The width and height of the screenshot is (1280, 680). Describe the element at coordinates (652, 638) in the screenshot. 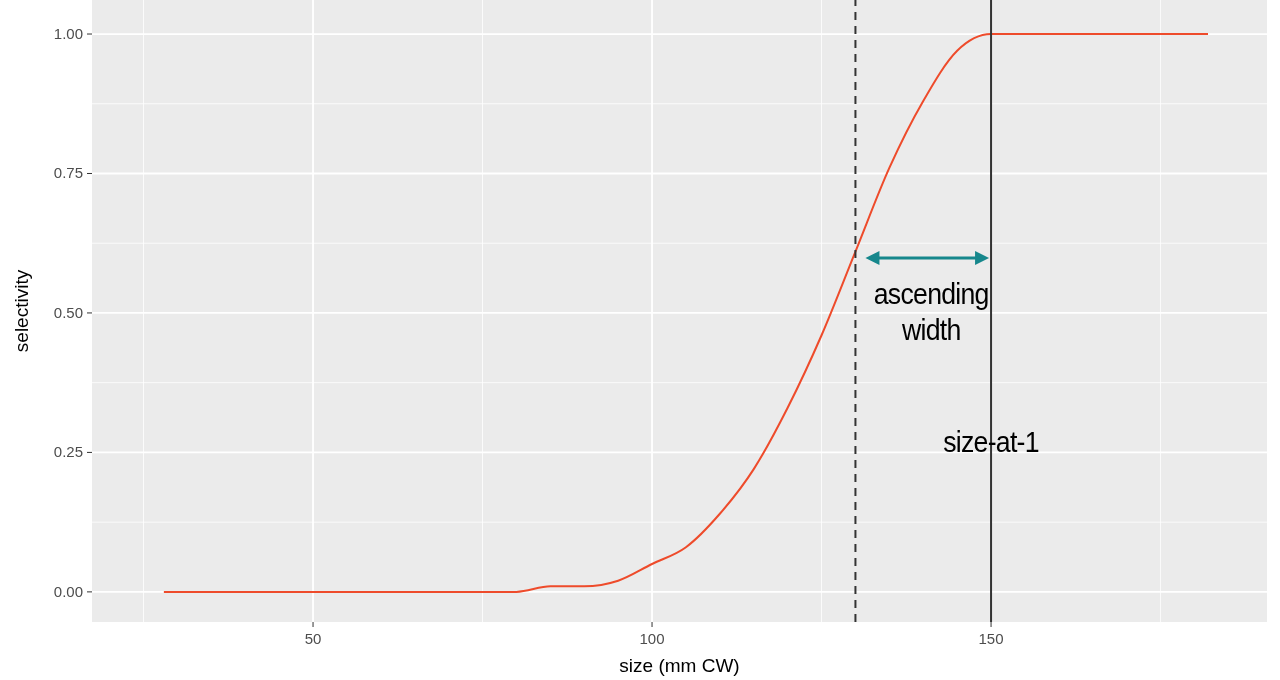

I see `x-tick-label: 100` at that location.